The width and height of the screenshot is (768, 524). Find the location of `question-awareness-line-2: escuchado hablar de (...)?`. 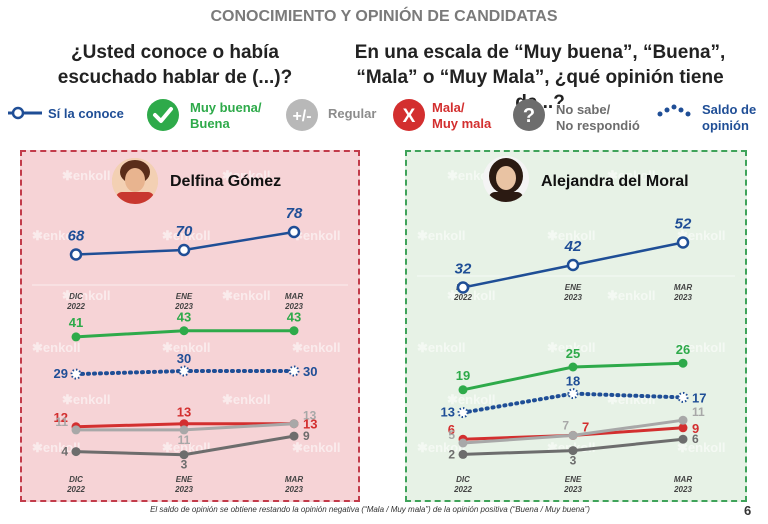

question-awareness-line-2: escuchado hablar de (...)? is located at coordinates (175, 77).